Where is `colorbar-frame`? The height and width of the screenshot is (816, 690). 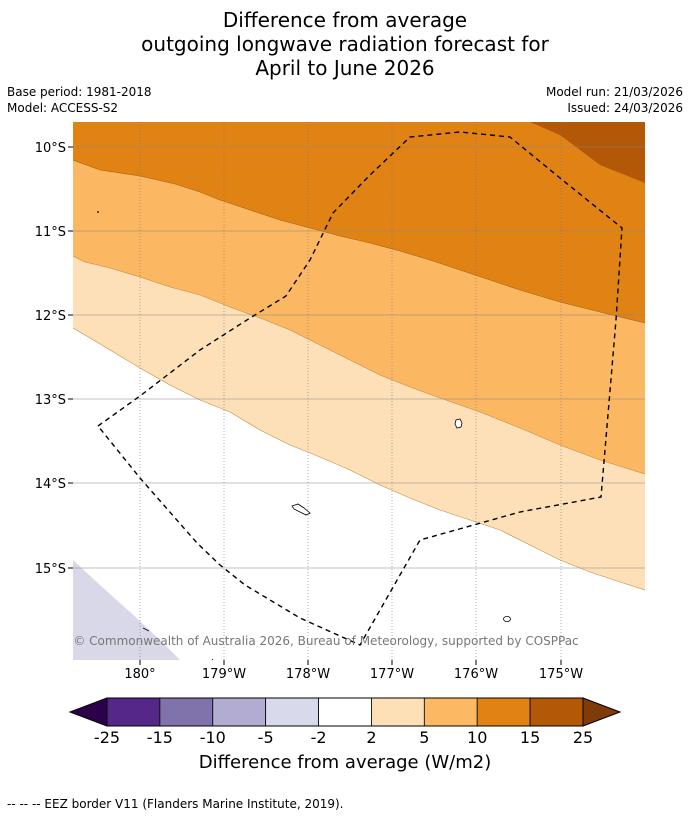 colorbar-frame is located at coordinates (345, 712).